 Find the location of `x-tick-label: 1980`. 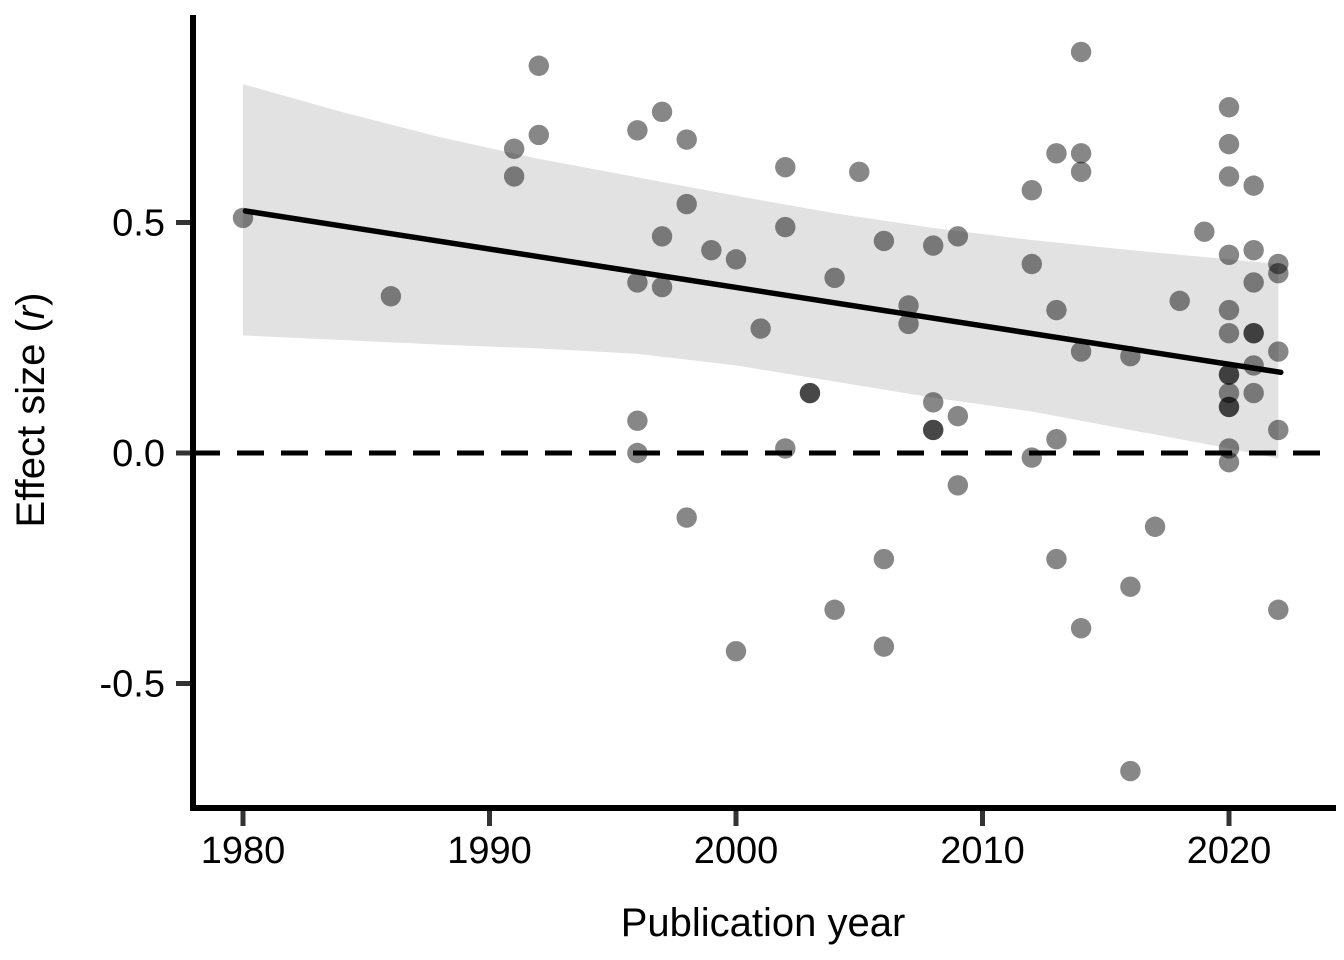

x-tick-label: 1980 is located at coordinates (243, 851).